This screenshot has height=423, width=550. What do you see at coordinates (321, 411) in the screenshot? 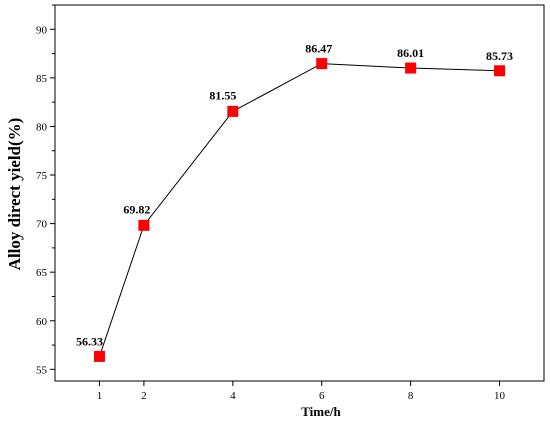
I see `x-axis-title: Time/h` at bounding box center [321, 411].